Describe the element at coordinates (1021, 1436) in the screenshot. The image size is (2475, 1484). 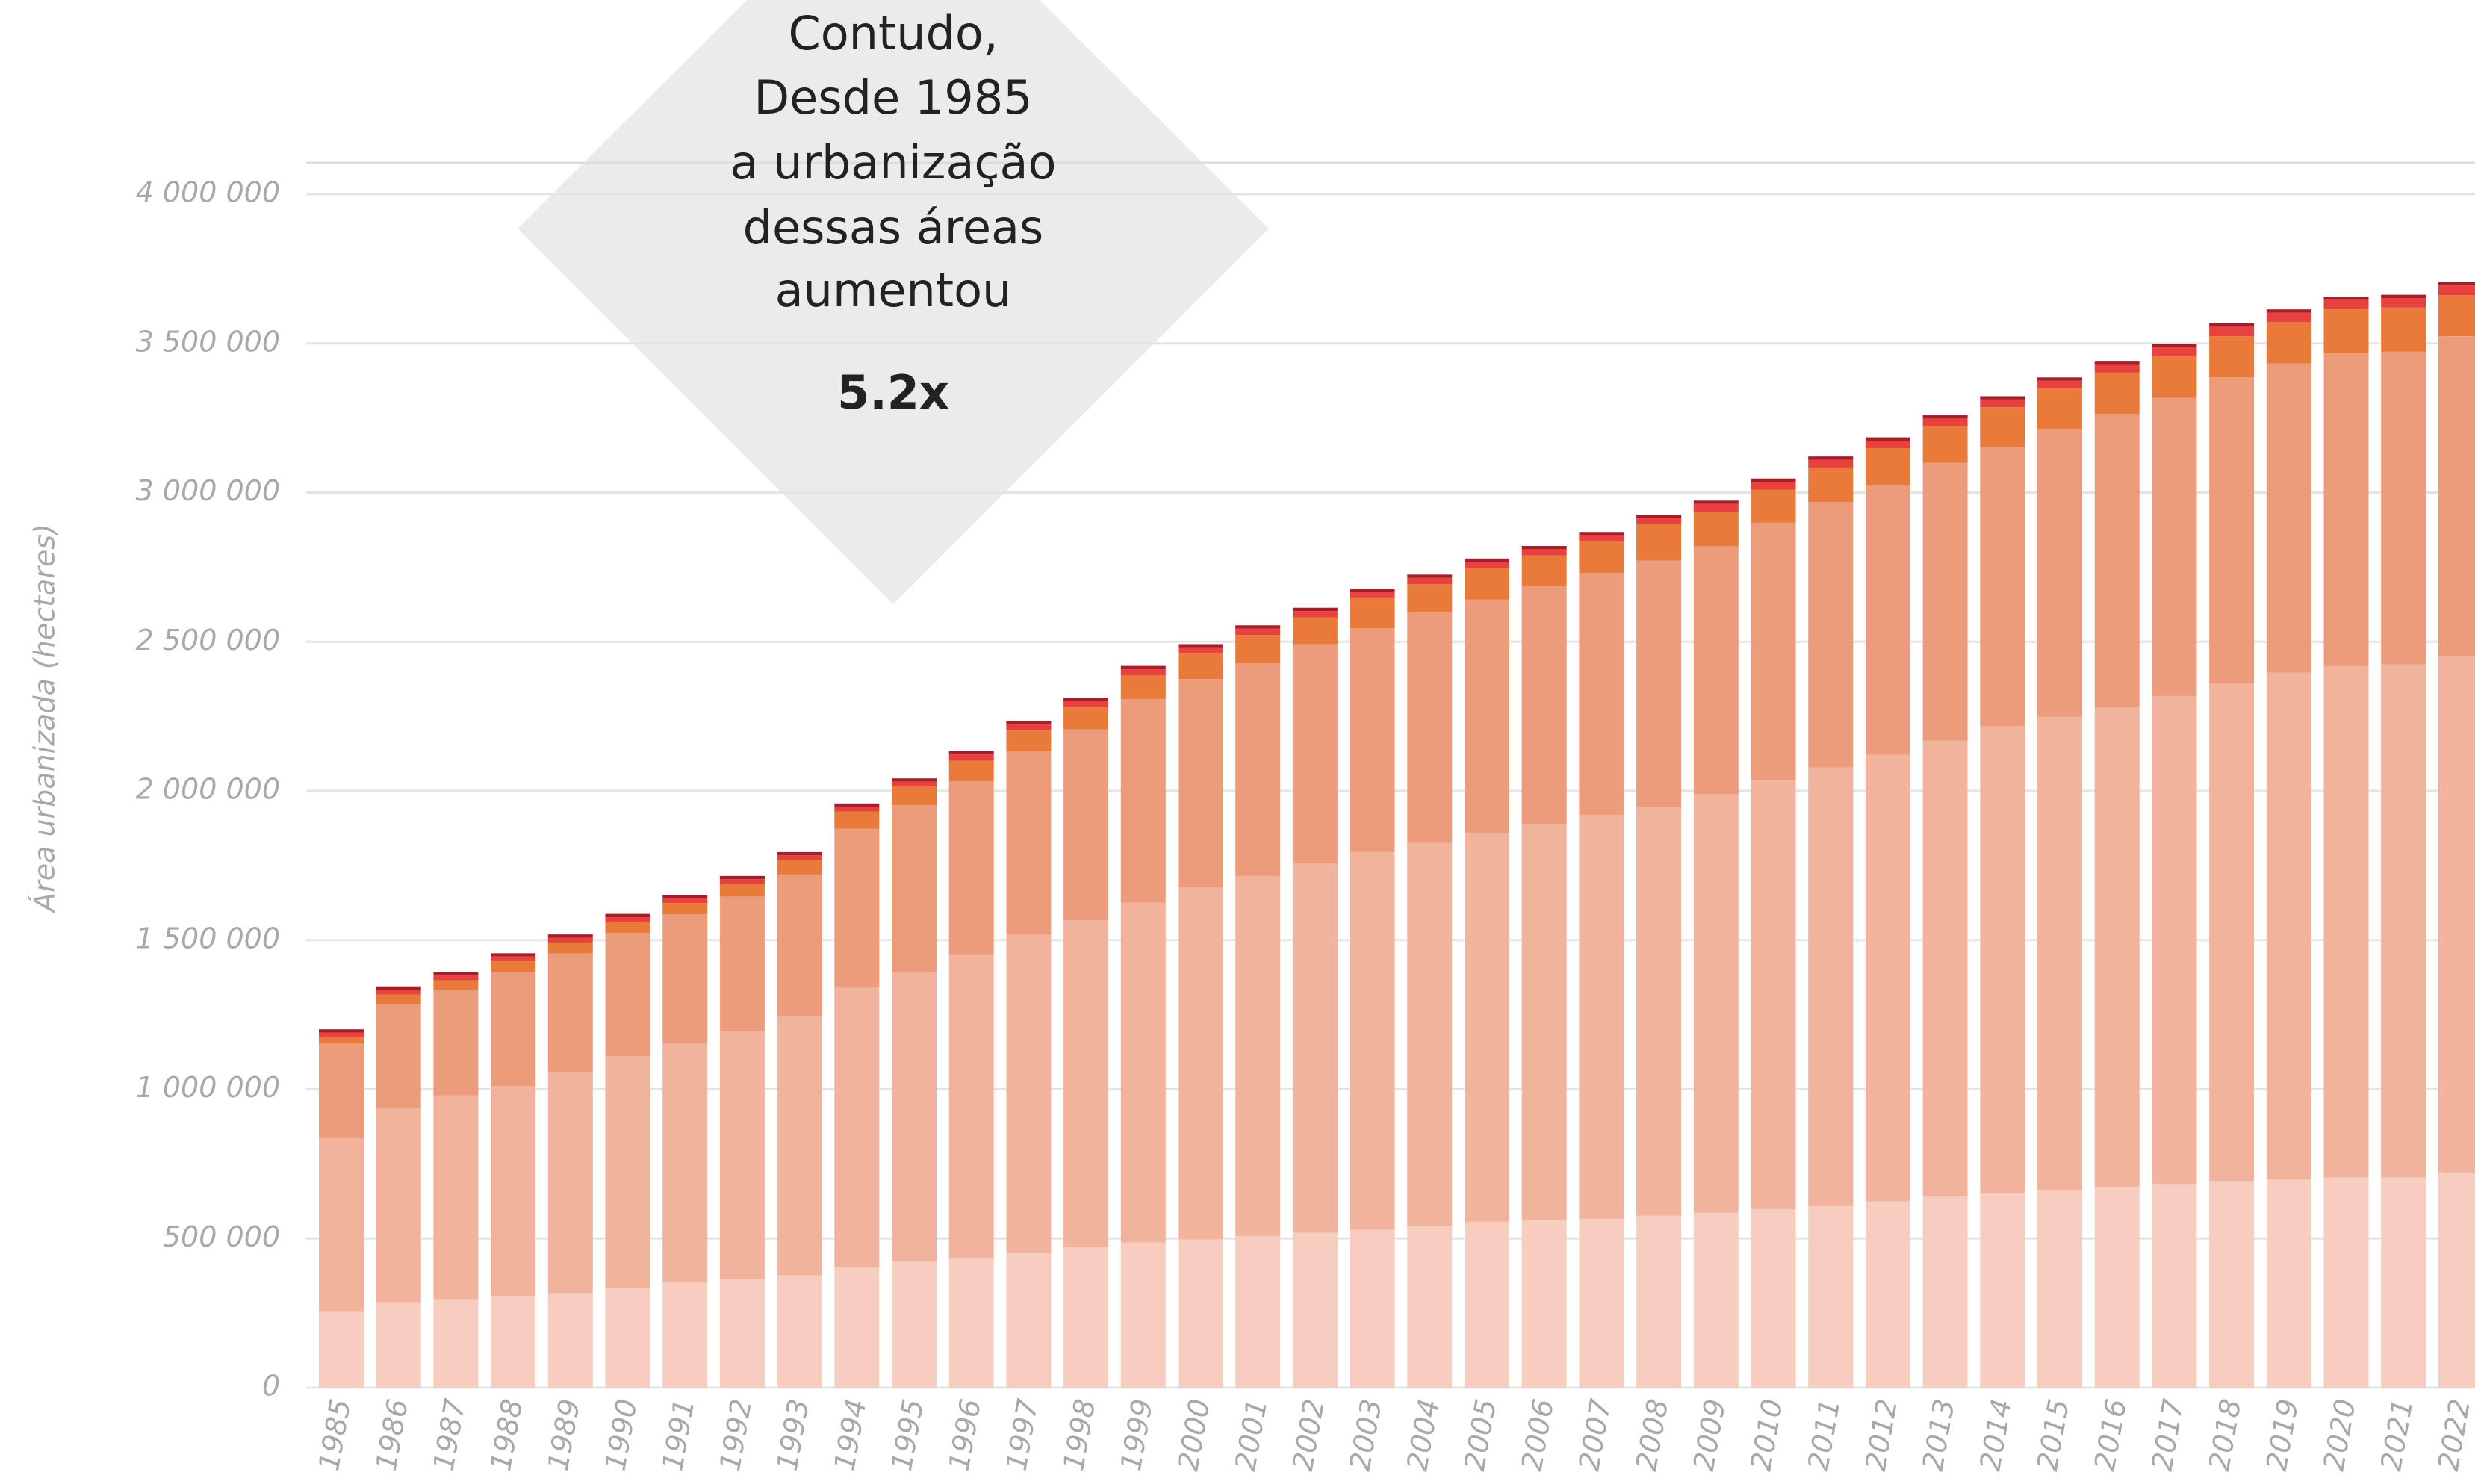
I see `x-tick-label: 1997` at that location.